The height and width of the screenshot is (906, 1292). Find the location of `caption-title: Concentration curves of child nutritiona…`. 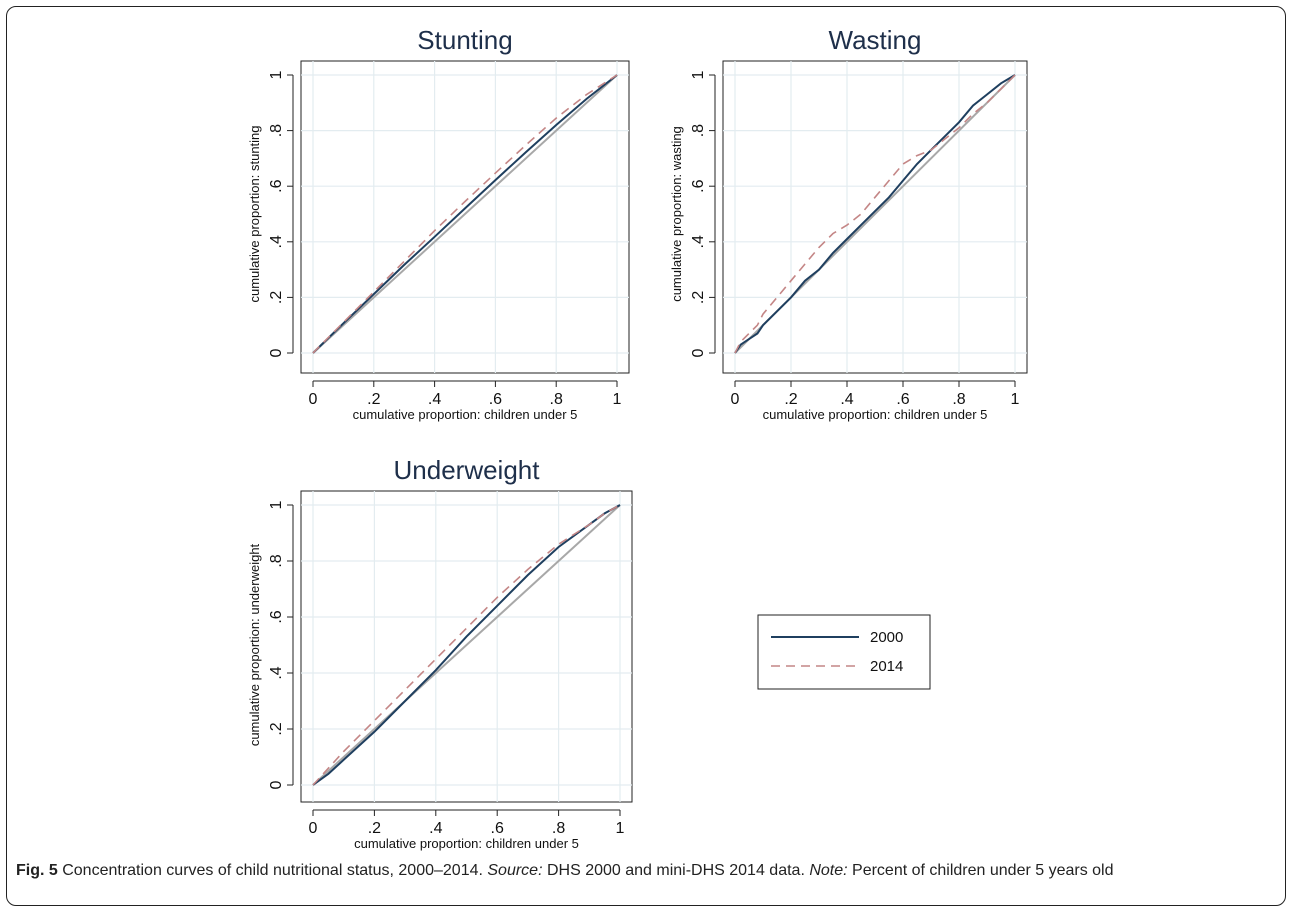

caption-title: Concentration curves of child nutritiona… is located at coordinates (272, 870).